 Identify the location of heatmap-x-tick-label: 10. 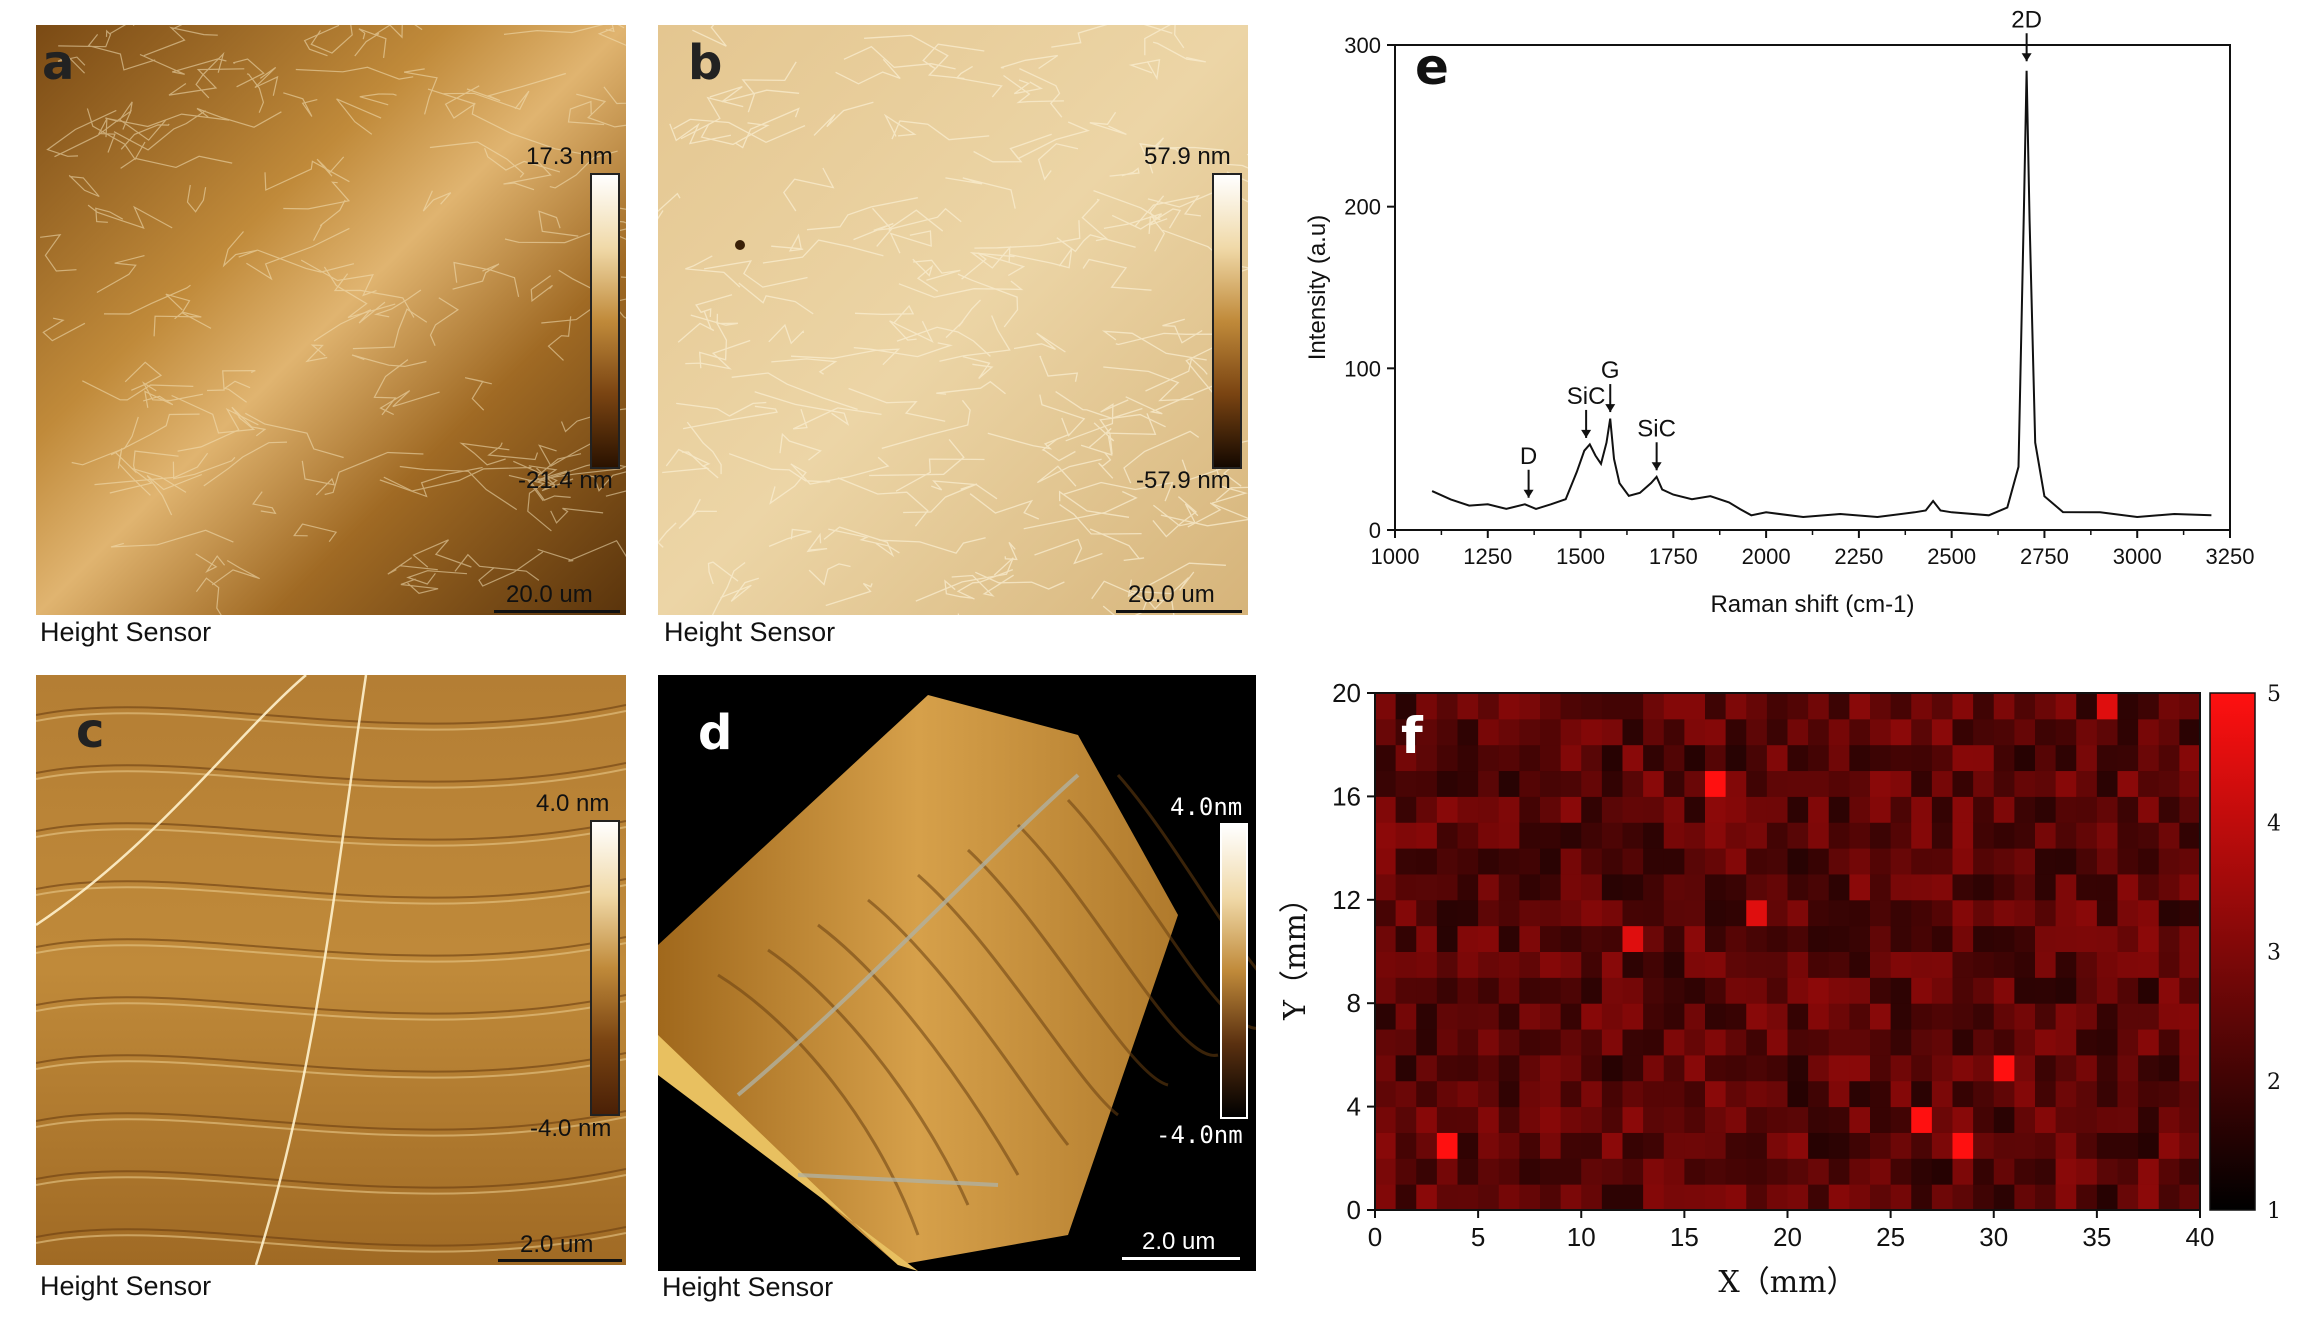
(1581, 1237).